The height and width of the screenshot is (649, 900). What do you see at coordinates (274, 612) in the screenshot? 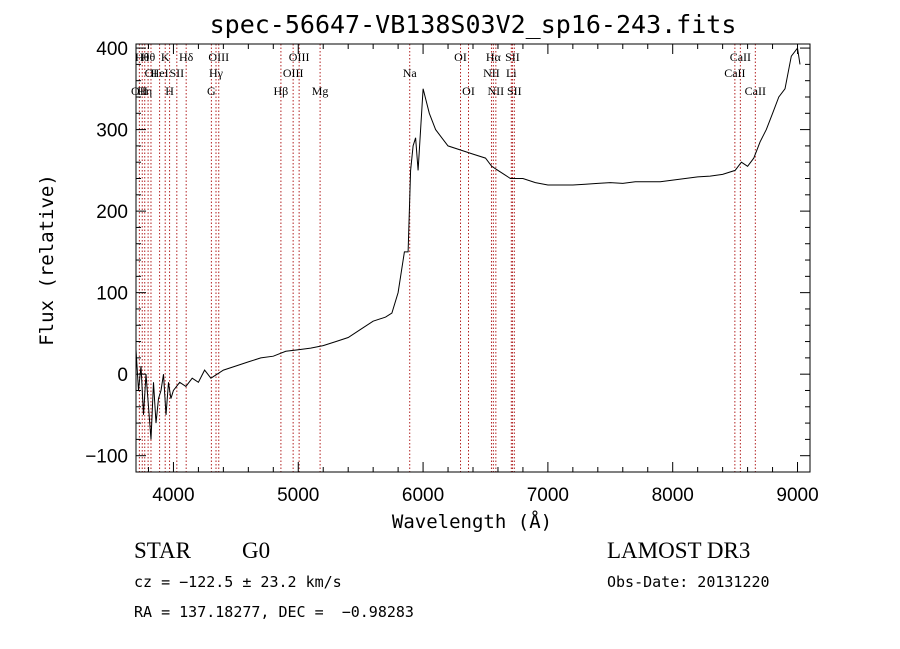
I see `coordinates: RA = 137.18277, DEC = −0.98283` at bounding box center [274, 612].